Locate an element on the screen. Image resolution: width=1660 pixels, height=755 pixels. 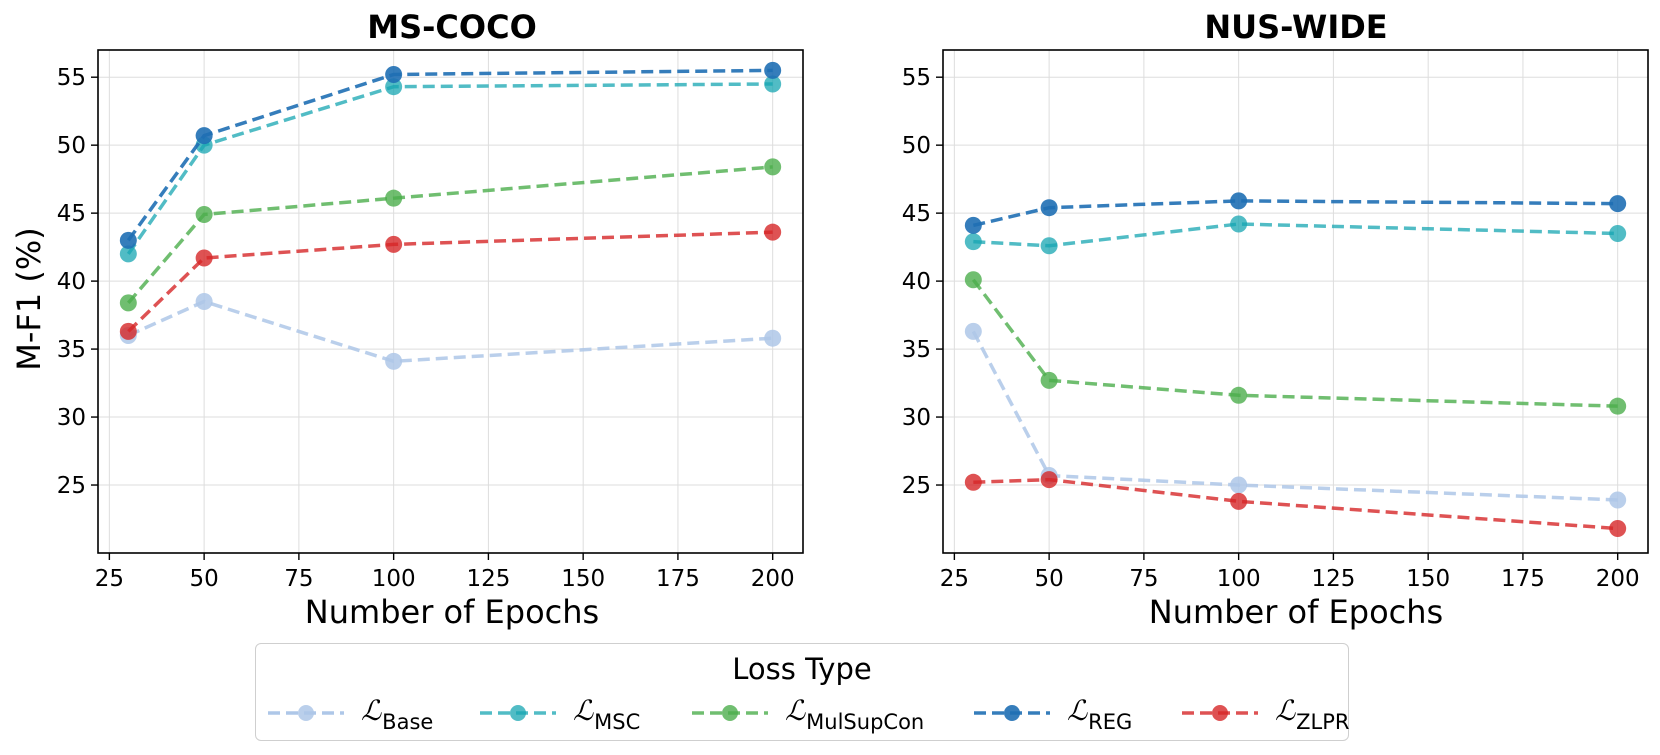
legend-label-base: ℒBase is located at coordinates (397, 714).